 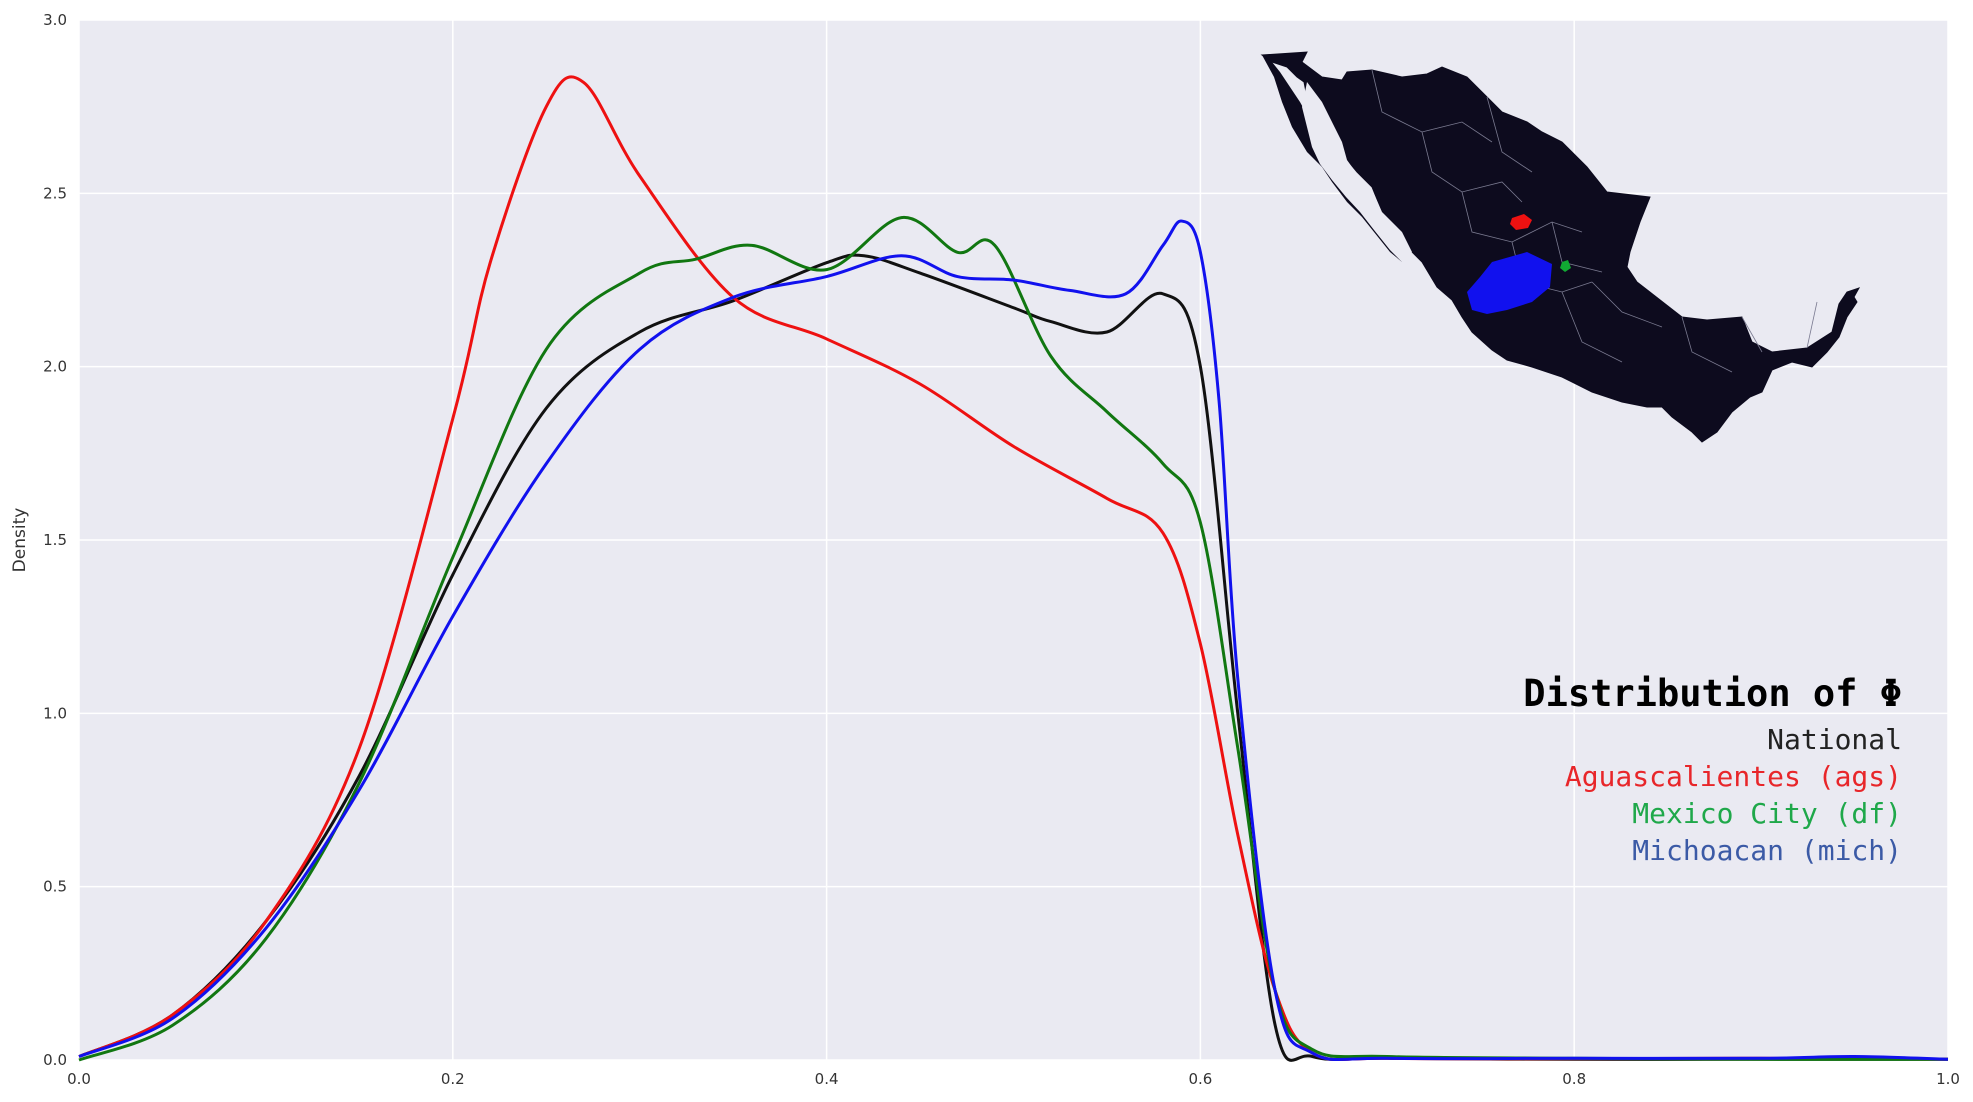 I want to click on legend-entry-aguascalientes: Aguascalientes (ags), so click(x=1733, y=776).